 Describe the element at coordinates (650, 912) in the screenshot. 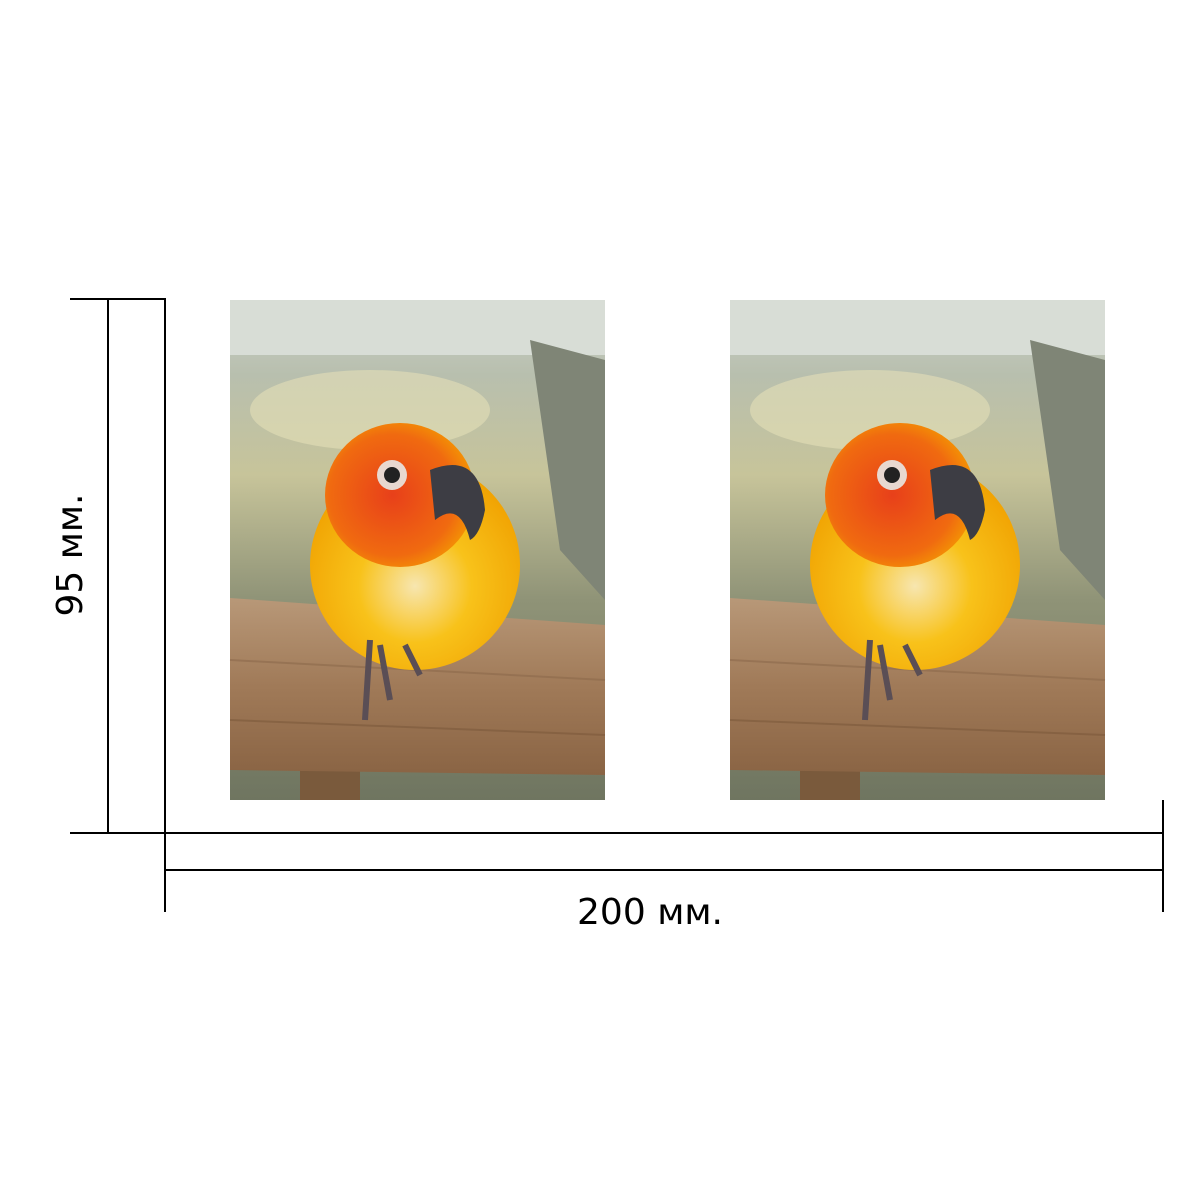

I see `width-label: 200 мм.` at that location.